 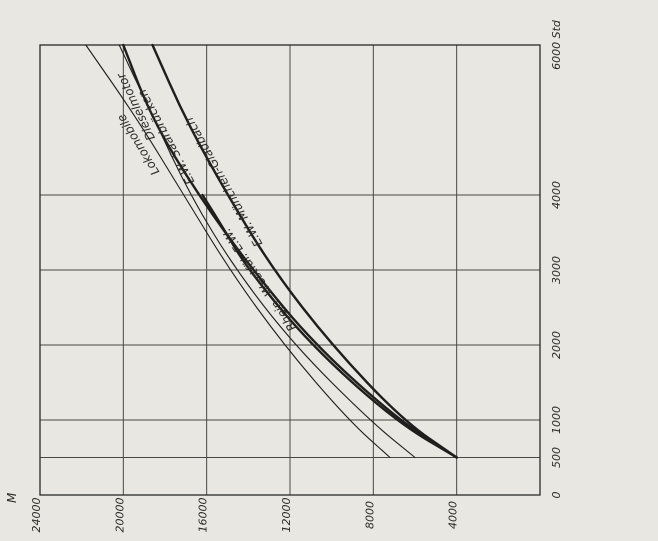 What do you see at coordinates (36, 515) in the screenshot?
I see `y-tick-label: 24000` at bounding box center [36, 515].